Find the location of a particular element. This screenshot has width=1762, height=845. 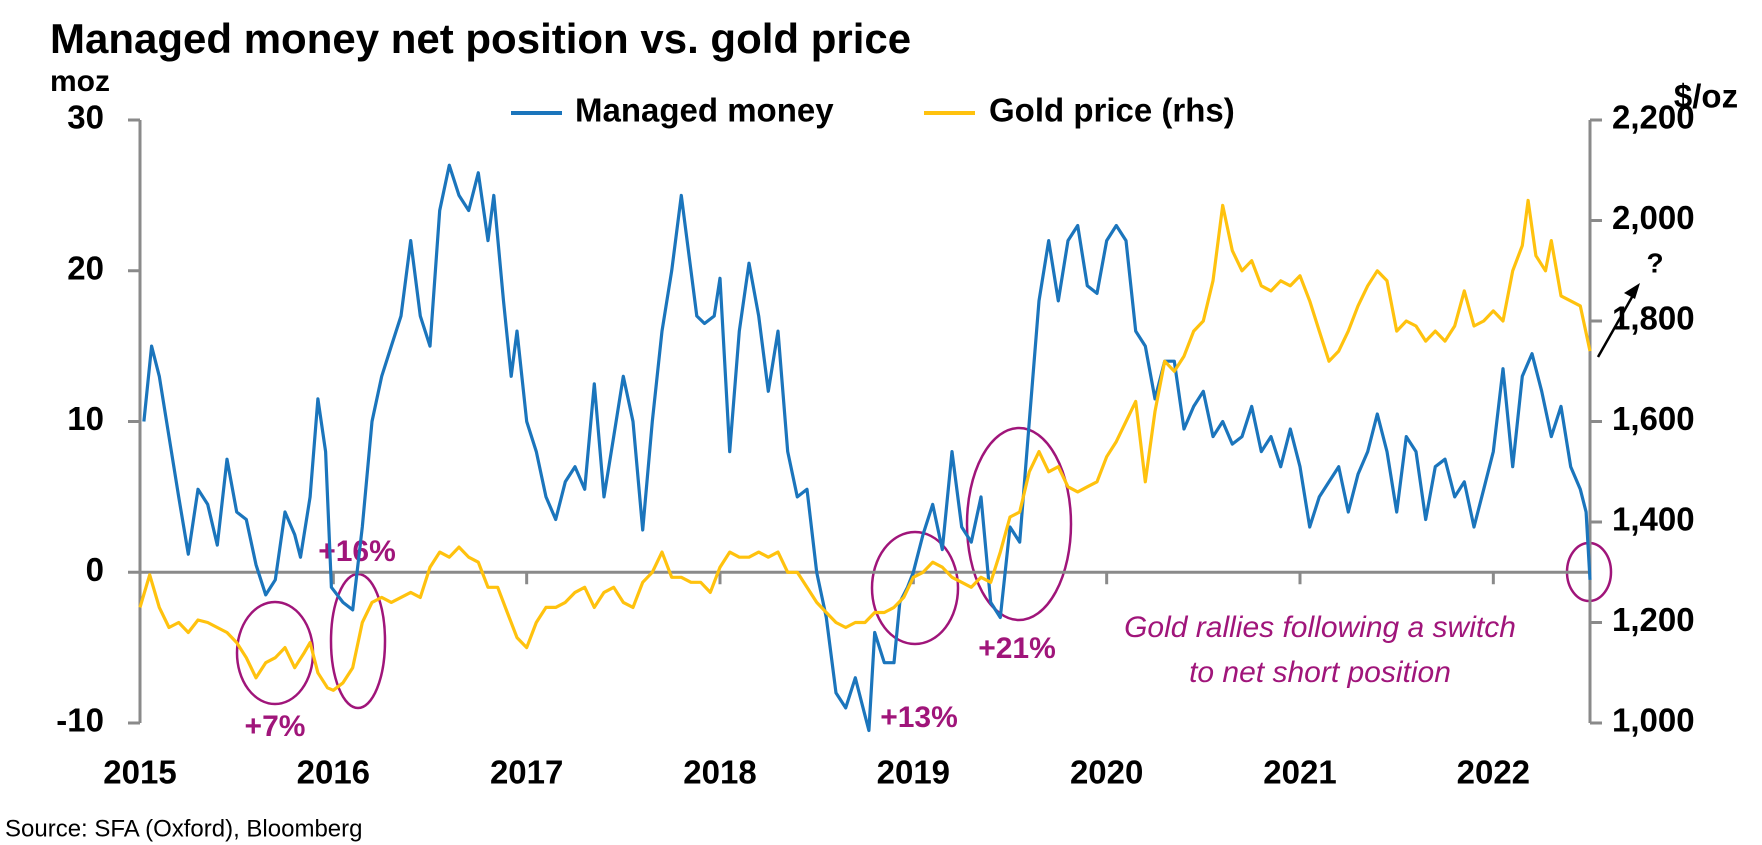

annotation: ? is located at coordinates (1654, 262).